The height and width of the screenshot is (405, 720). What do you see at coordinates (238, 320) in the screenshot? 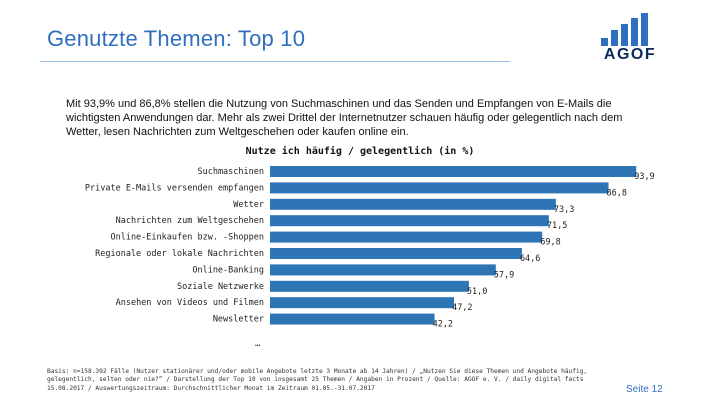
I see `category-label: Newsletter` at bounding box center [238, 320].